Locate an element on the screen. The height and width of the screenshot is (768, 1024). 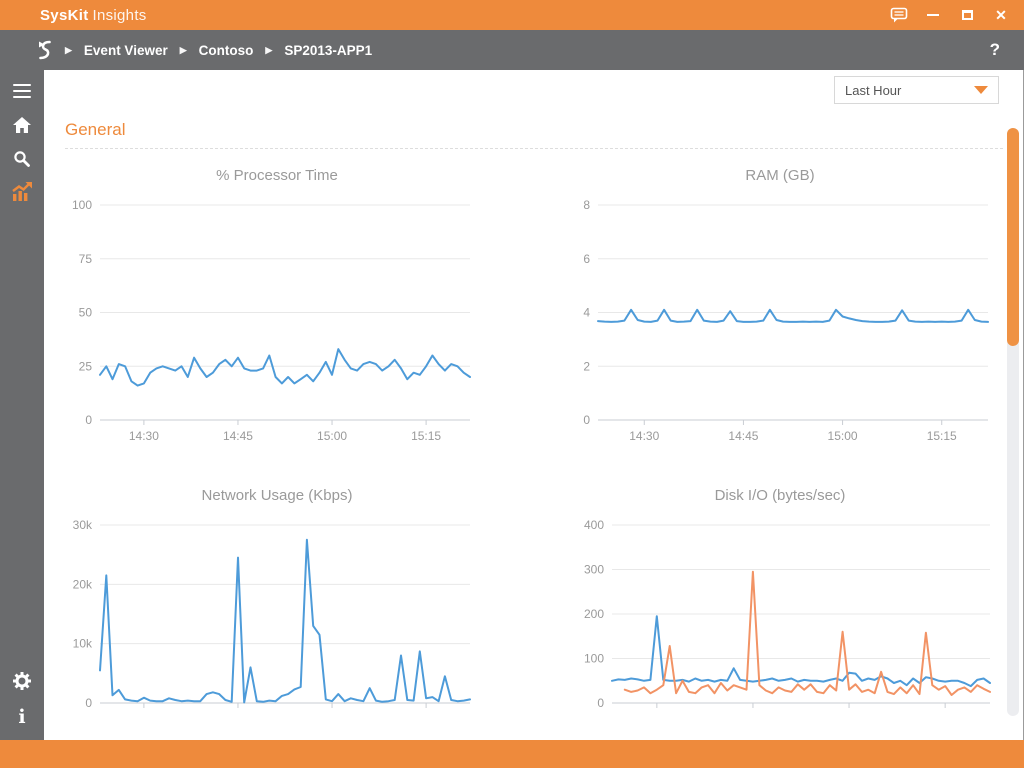
breadcrumb-bar: ▶ Event Viewer ▶ Contoso ▶ SP2013-APP1 ? is located at coordinates (512, 50).